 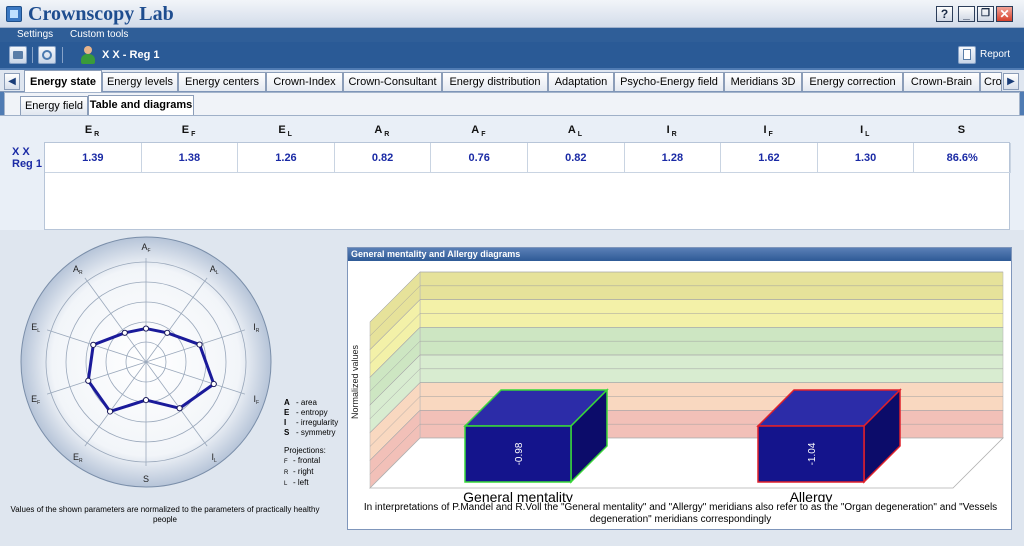 What do you see at coordinates (866, 158) in the screenshot?
I see `table-cell: 1.30` at bounding box center [866, 158].